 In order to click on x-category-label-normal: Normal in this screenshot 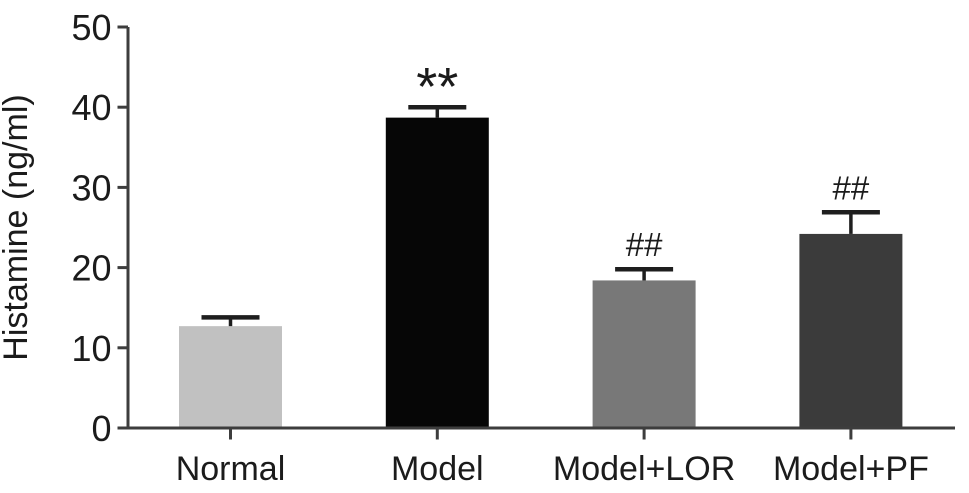, I will do `click(231, 469)`.